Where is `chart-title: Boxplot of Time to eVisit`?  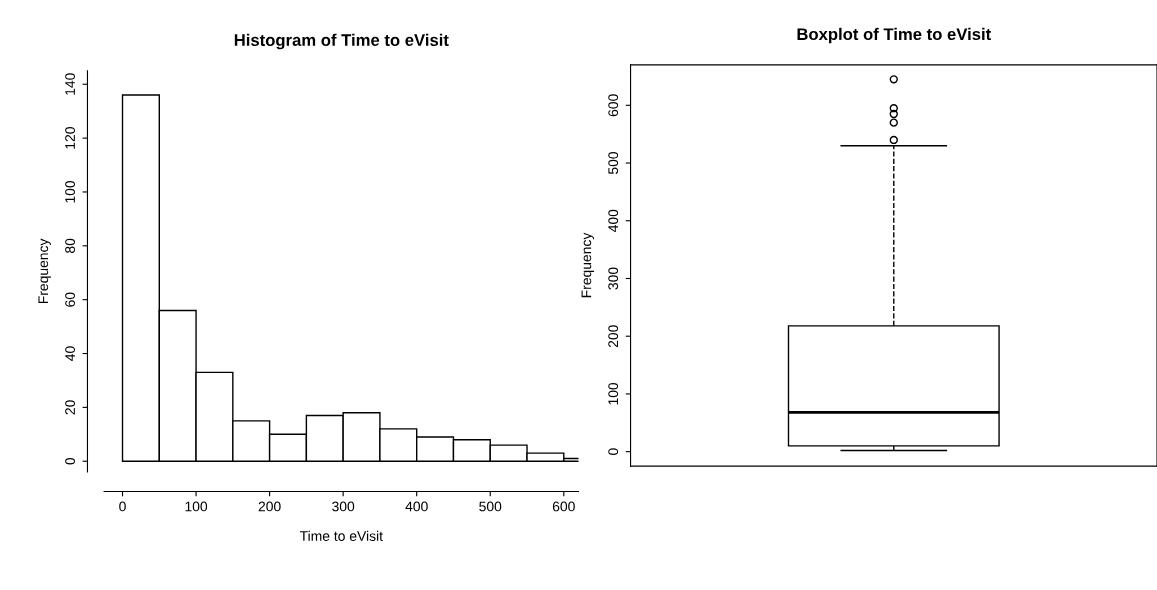 chart-title: Boxplot of Time to eVisit is located at coordinates (894, 35).